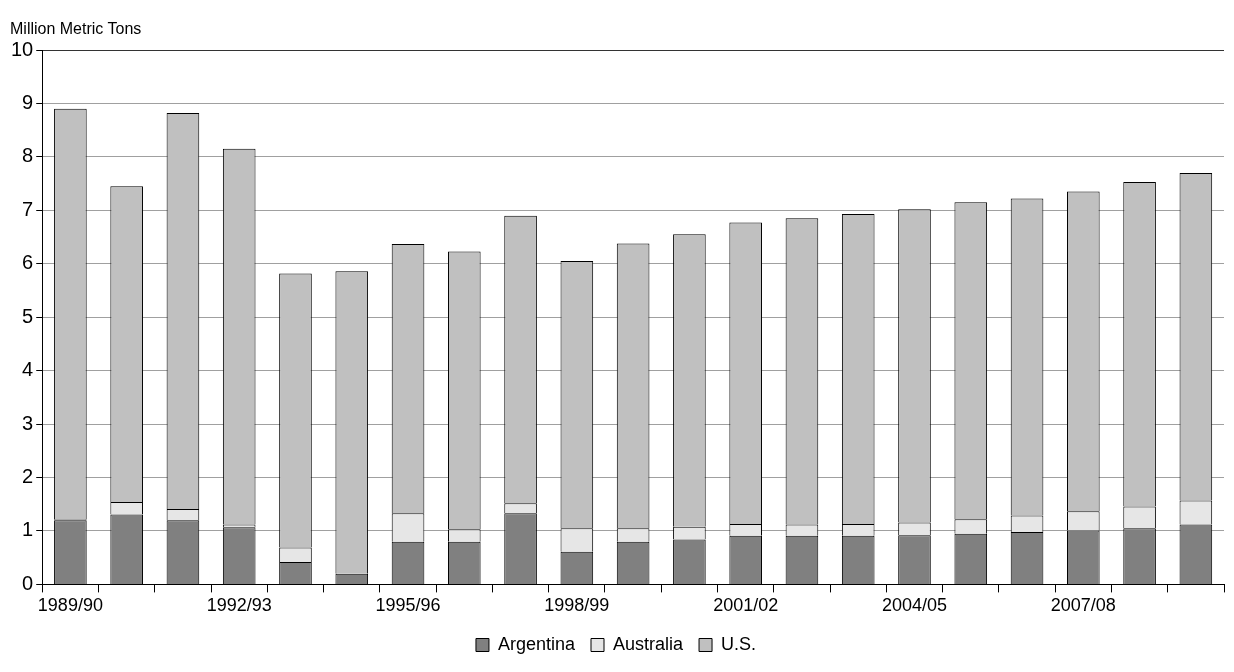 The width and height of the screenshot is (1234, 672). What do you see at coordinates (408, 605) in the screenshot?
I see `x-tick-label: 1995/96` at bounding box center [408, 605].